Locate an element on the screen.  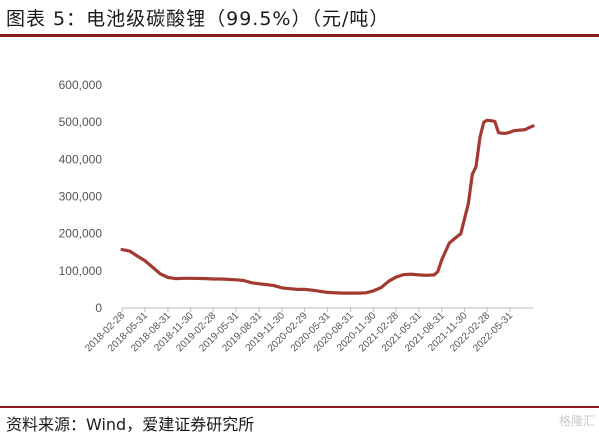
y-tick-label: 600,000 is located at coordinates (81, 85).